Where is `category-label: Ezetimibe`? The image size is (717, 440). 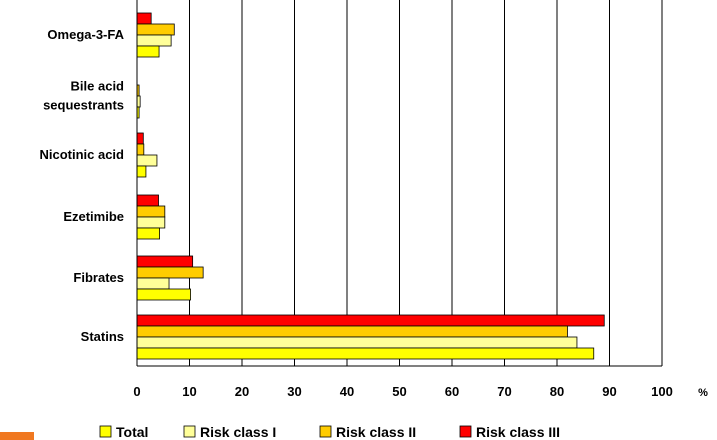 category-label: Ezetimibe is located at coordinates (93, 216).